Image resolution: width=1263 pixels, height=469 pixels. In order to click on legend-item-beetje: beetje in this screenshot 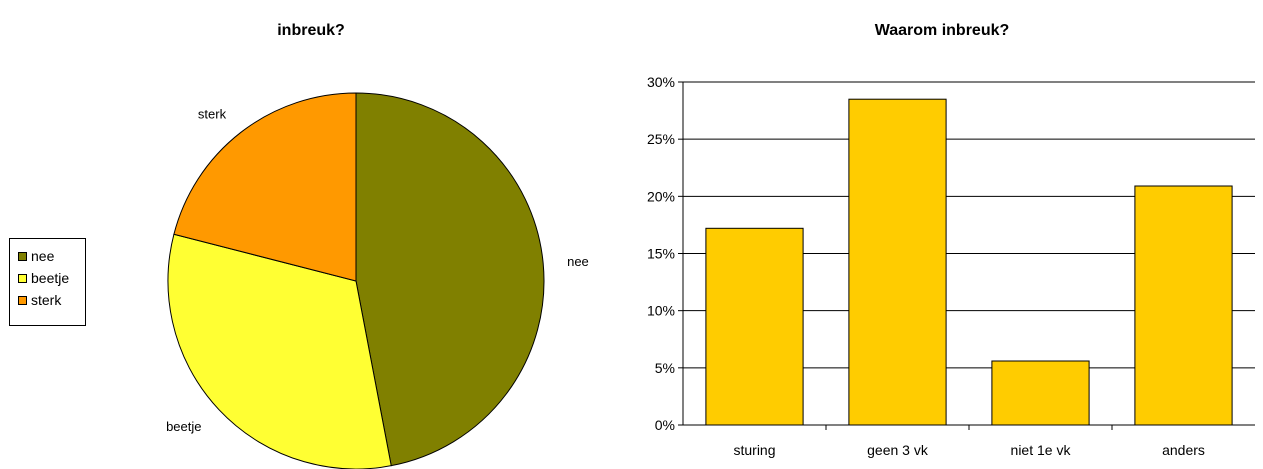, I will do `click(47, 278)`.